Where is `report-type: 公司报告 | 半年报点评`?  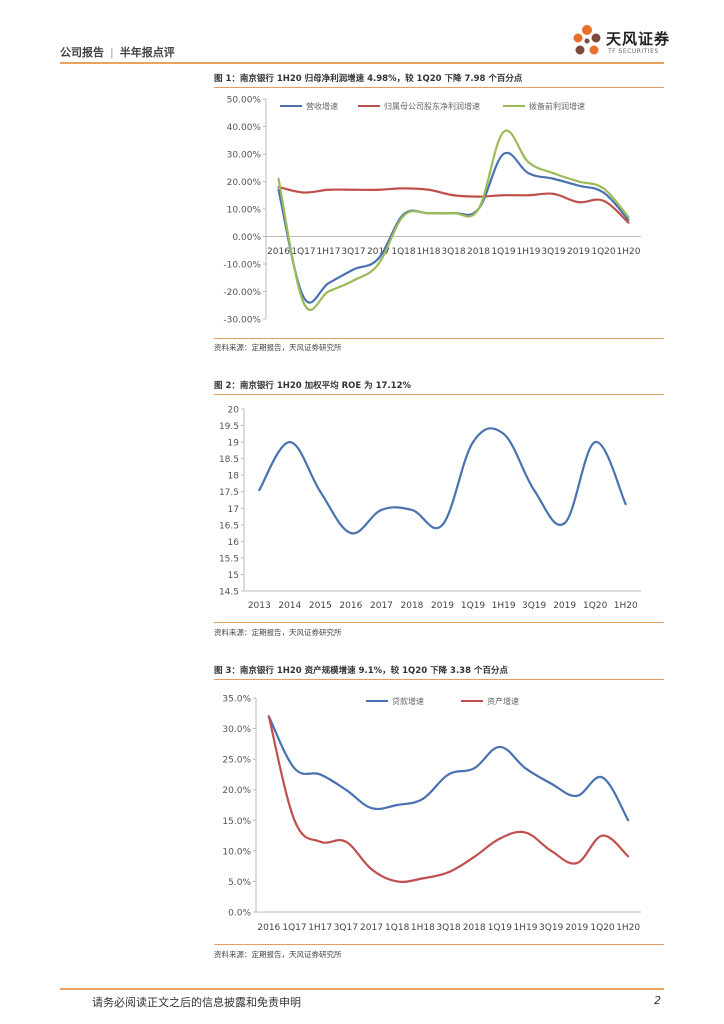 report-type: 公司报告 | 半年报点评 is located at coordinates (117, 52).